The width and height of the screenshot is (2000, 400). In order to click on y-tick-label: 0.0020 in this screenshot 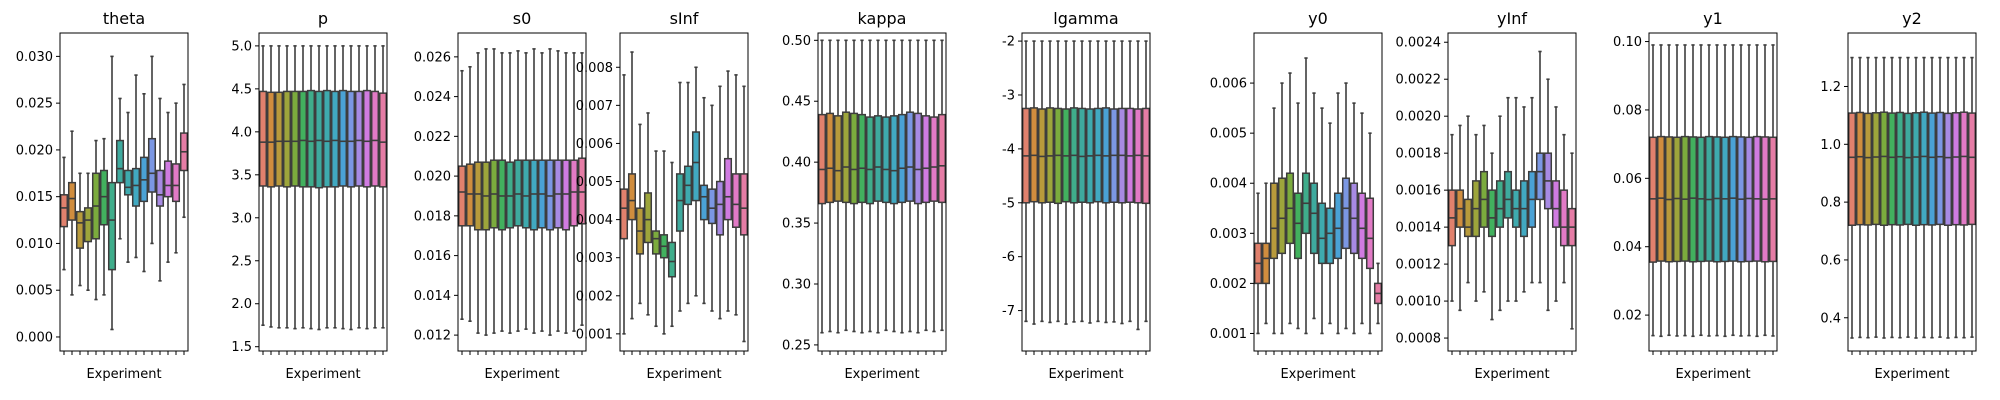, I will do `click(1419, 117)`.